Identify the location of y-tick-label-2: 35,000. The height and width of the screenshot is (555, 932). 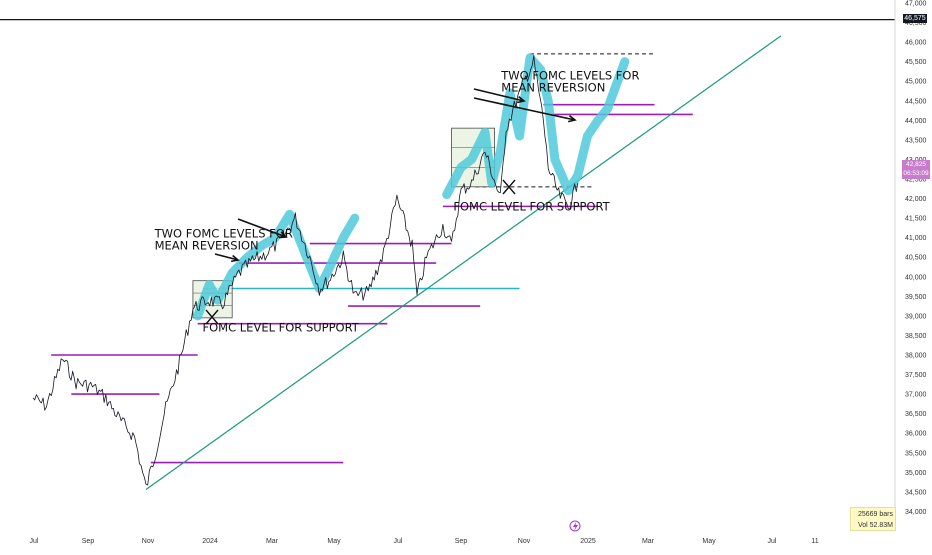
(916, 473).